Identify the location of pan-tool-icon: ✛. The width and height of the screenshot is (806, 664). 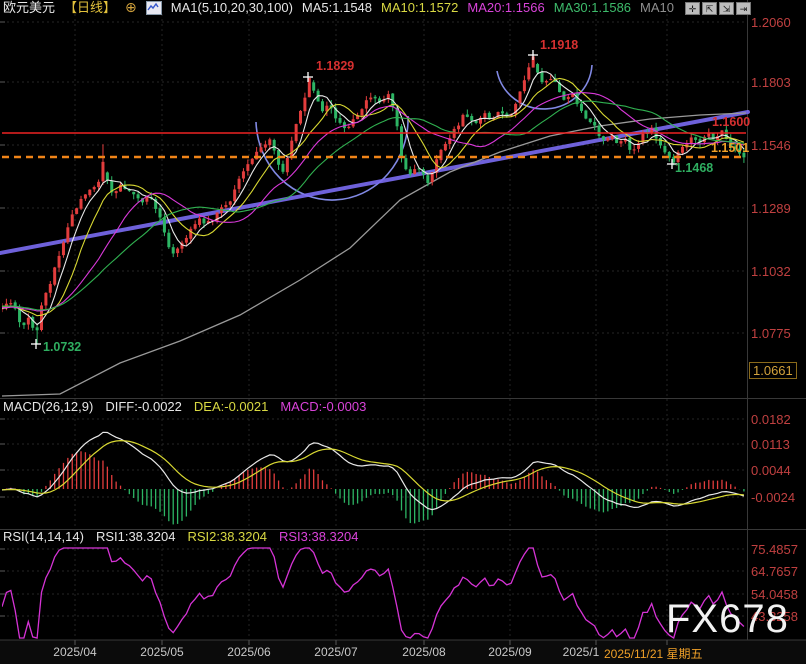
(692, 8).